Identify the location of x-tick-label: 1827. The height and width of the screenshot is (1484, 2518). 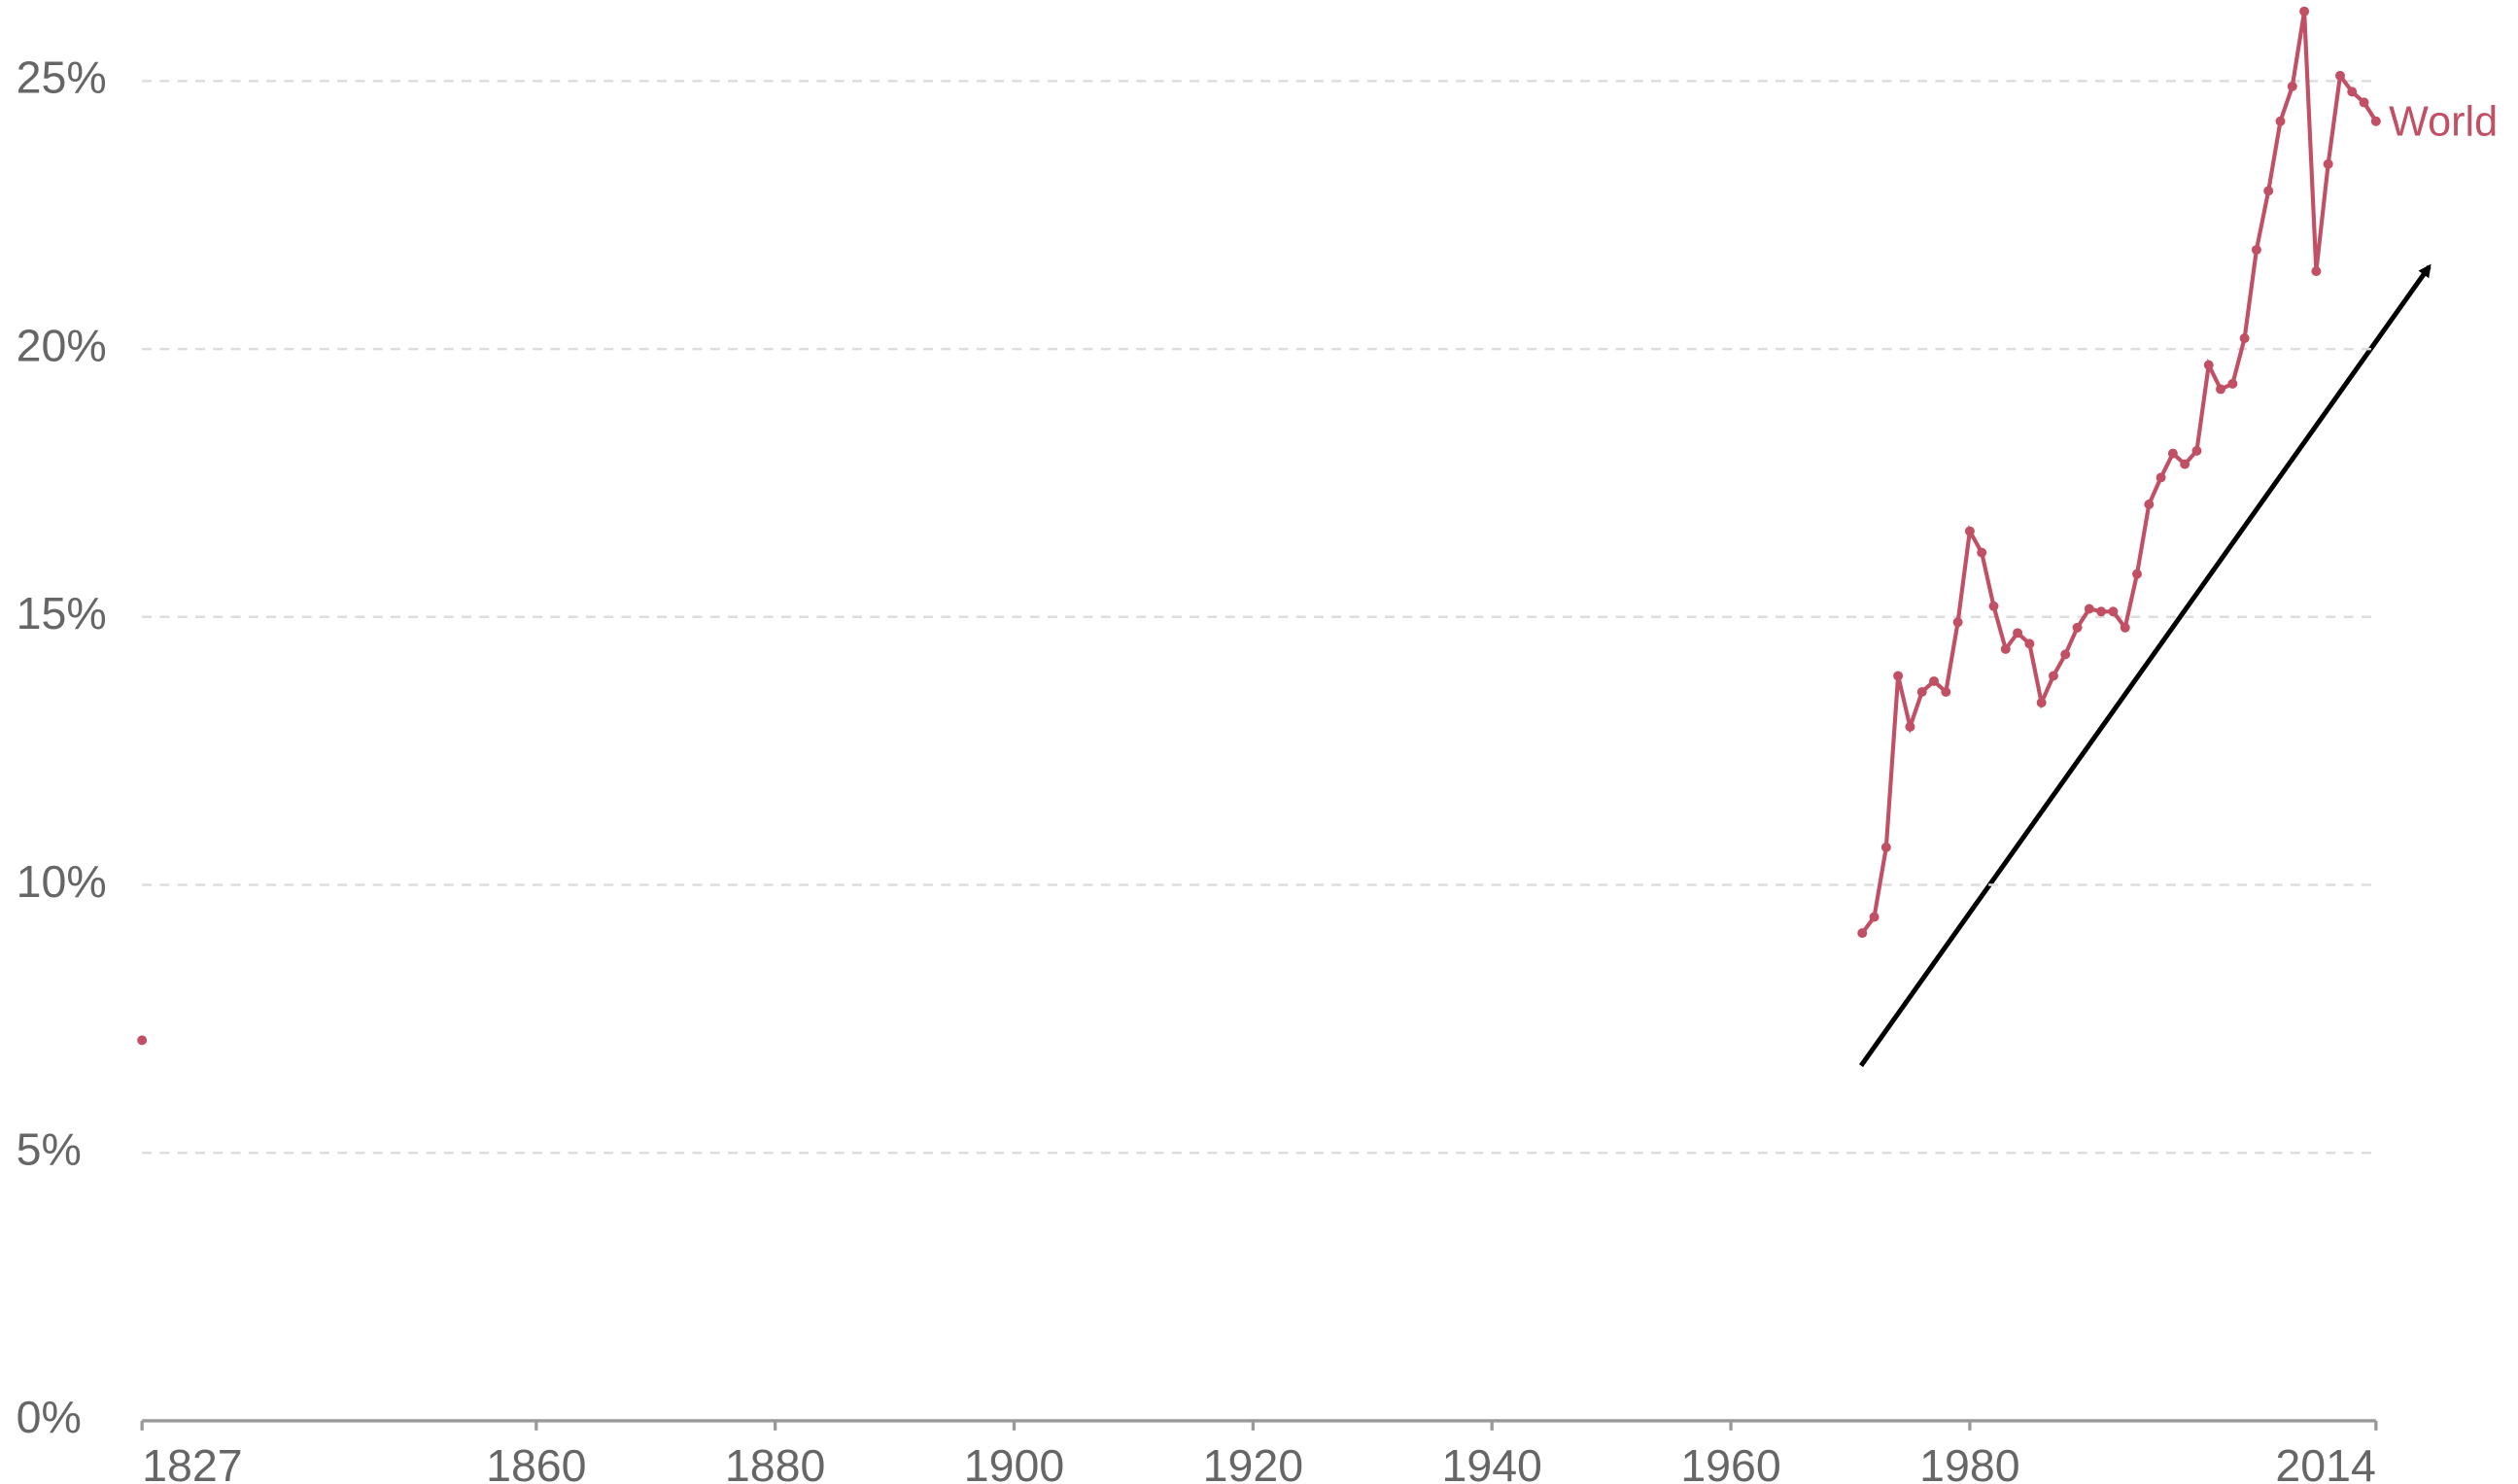
(192, 1462).